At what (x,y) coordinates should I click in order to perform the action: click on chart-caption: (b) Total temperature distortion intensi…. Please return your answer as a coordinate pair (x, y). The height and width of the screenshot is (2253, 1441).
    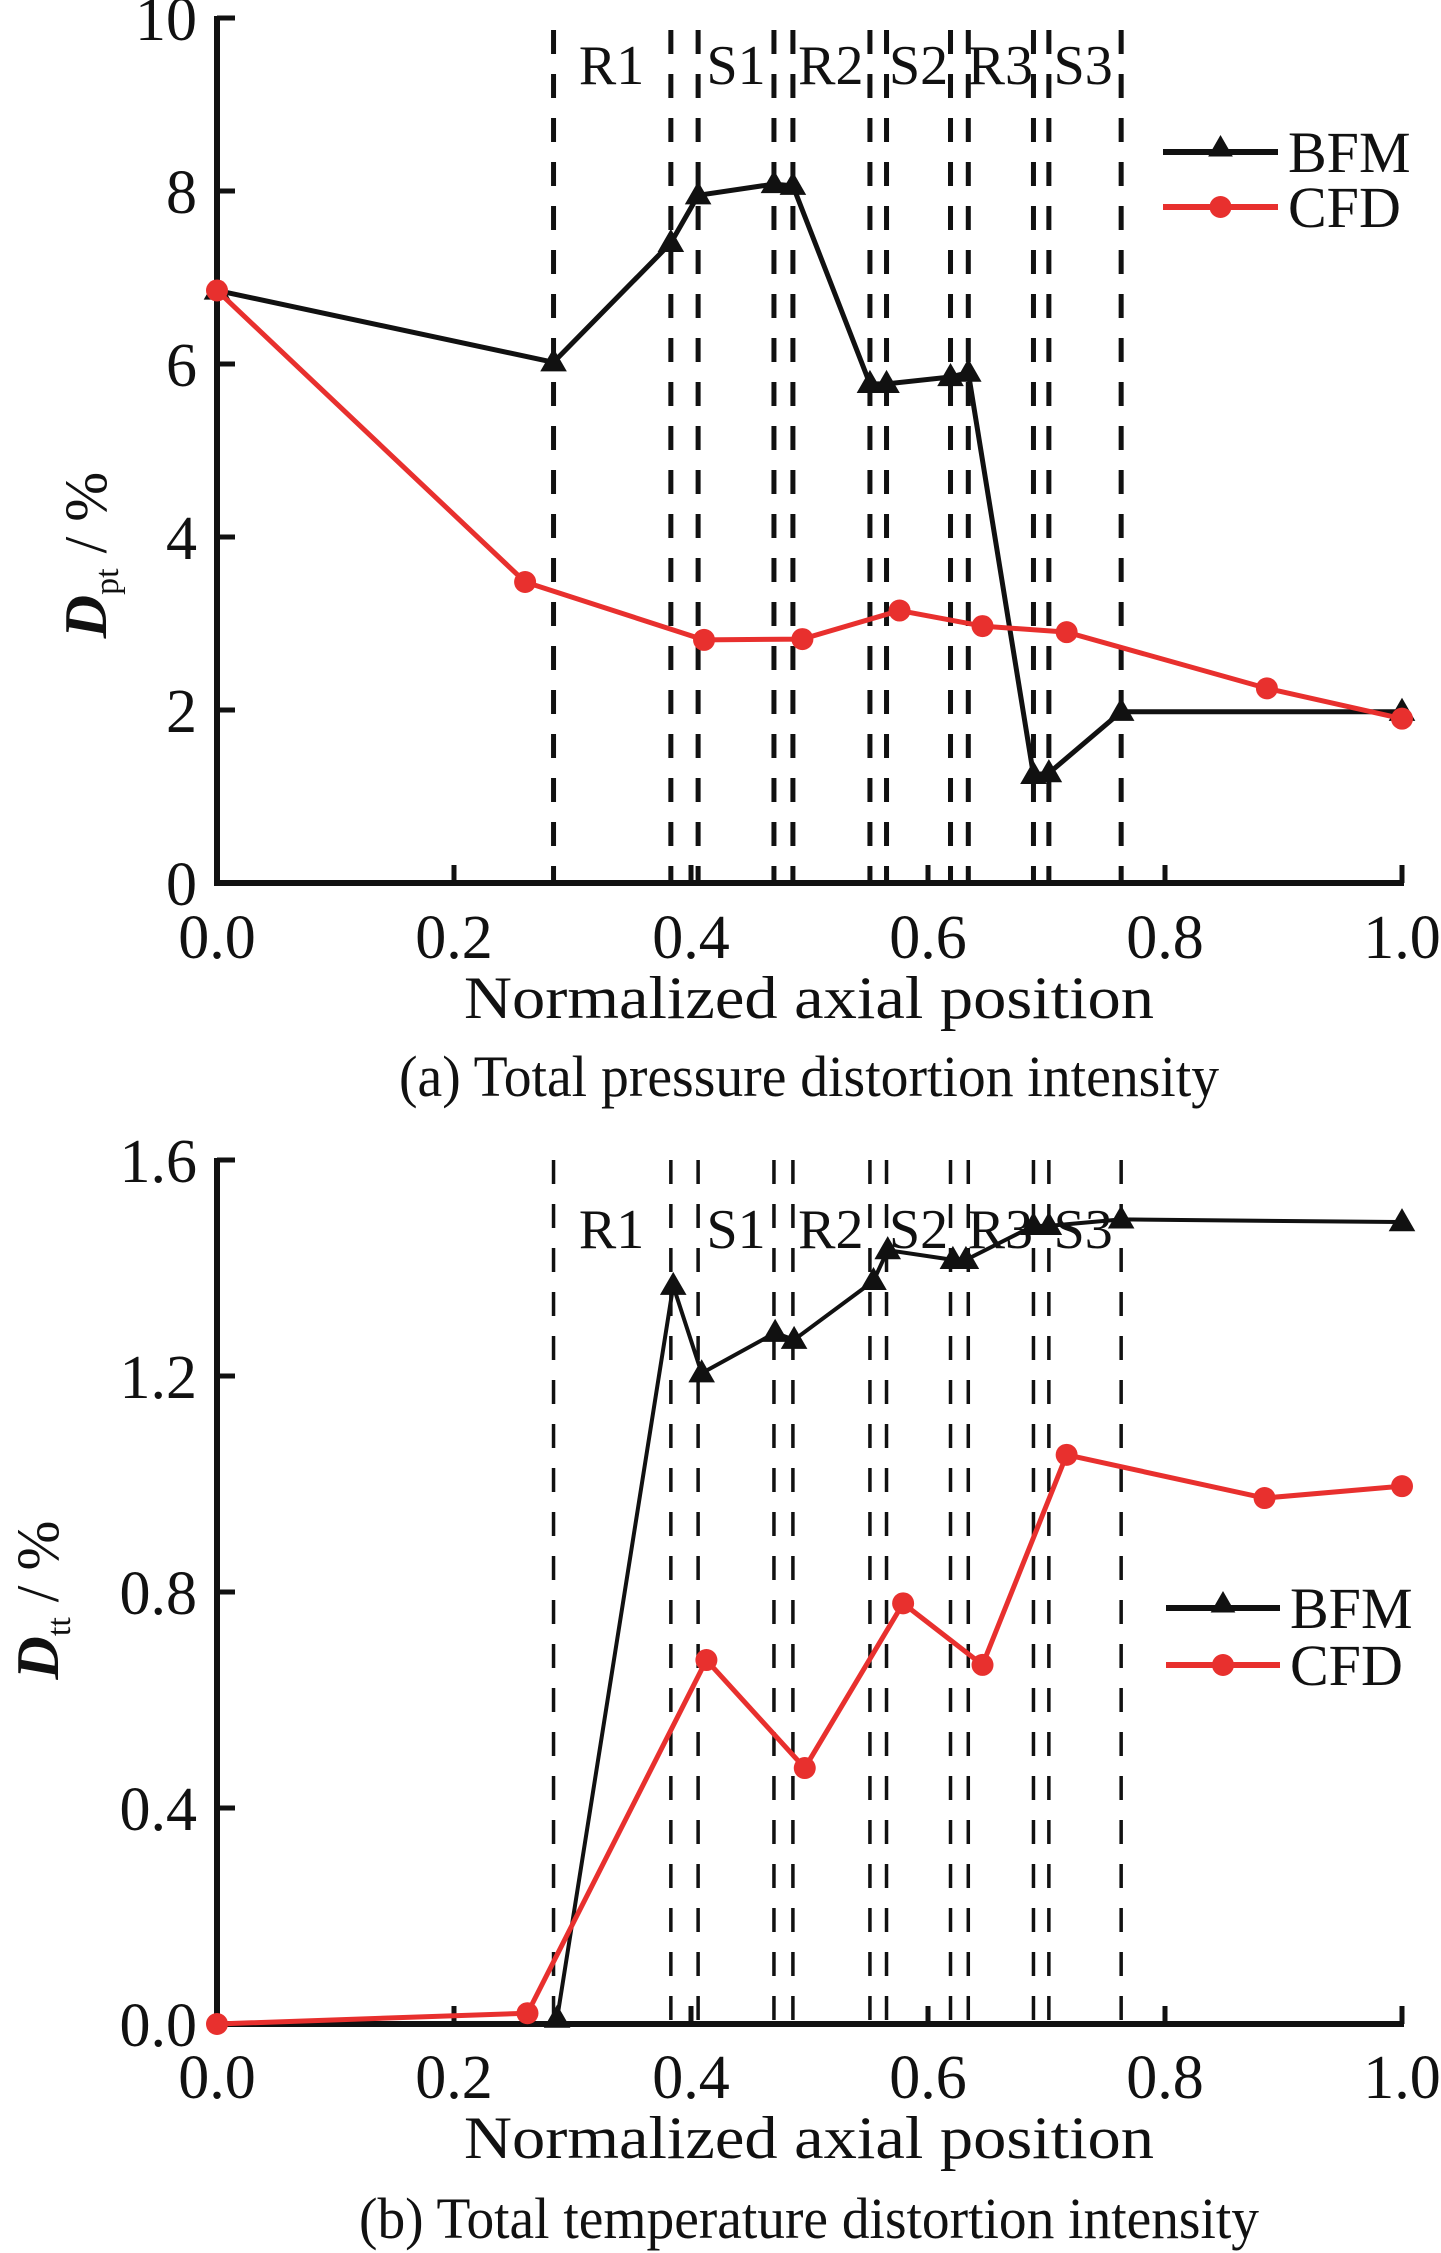
    Looking at the image, I should click on (809, 2218).